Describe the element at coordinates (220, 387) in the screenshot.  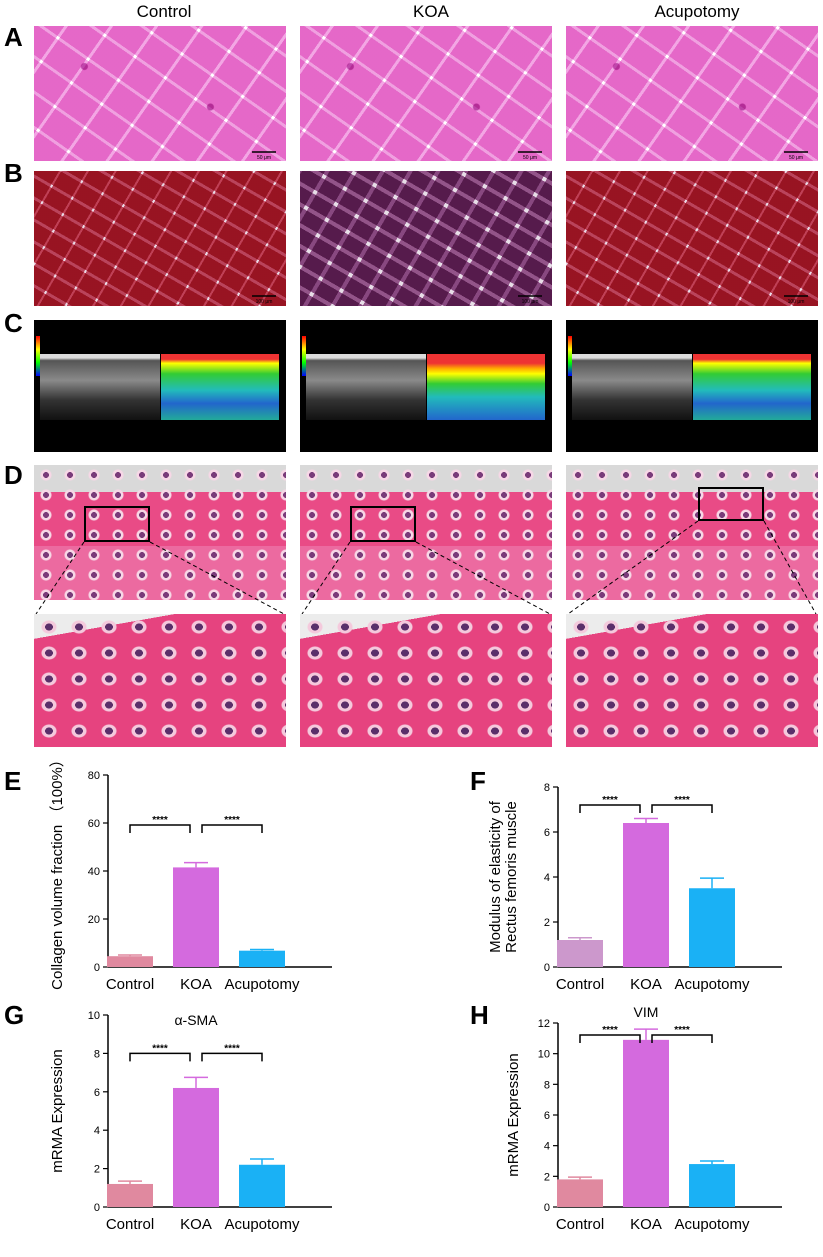
I see `elastography-map` at that location.